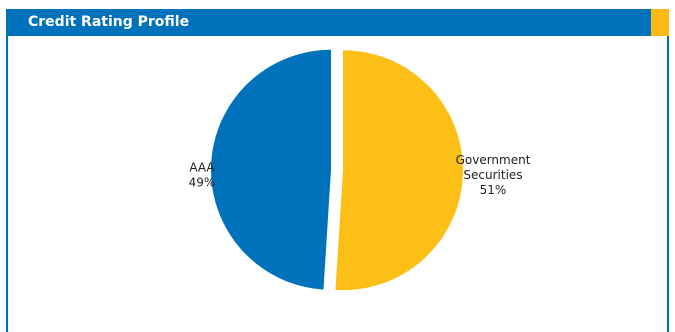  What do you see at coordinates (202, 175) in the screenshot?
I see `slice-label-2: AAA 49%` at bounding box center [202, 175].